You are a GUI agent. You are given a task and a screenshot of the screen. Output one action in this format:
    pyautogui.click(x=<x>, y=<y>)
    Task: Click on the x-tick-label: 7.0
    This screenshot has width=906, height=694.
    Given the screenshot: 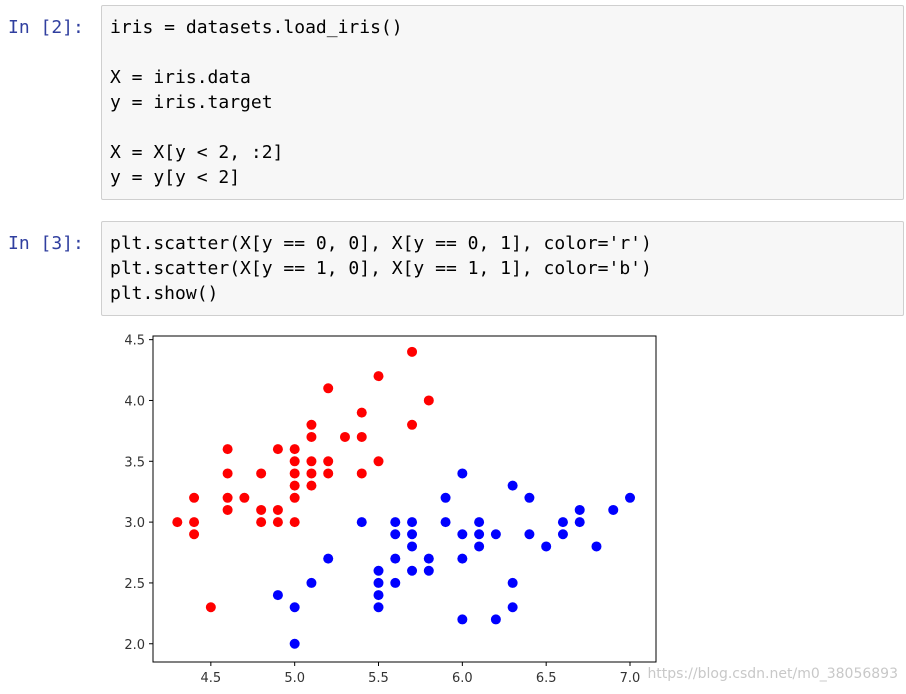 What is the action you would take?
    pyautogui.click(x=630, y=678)
    